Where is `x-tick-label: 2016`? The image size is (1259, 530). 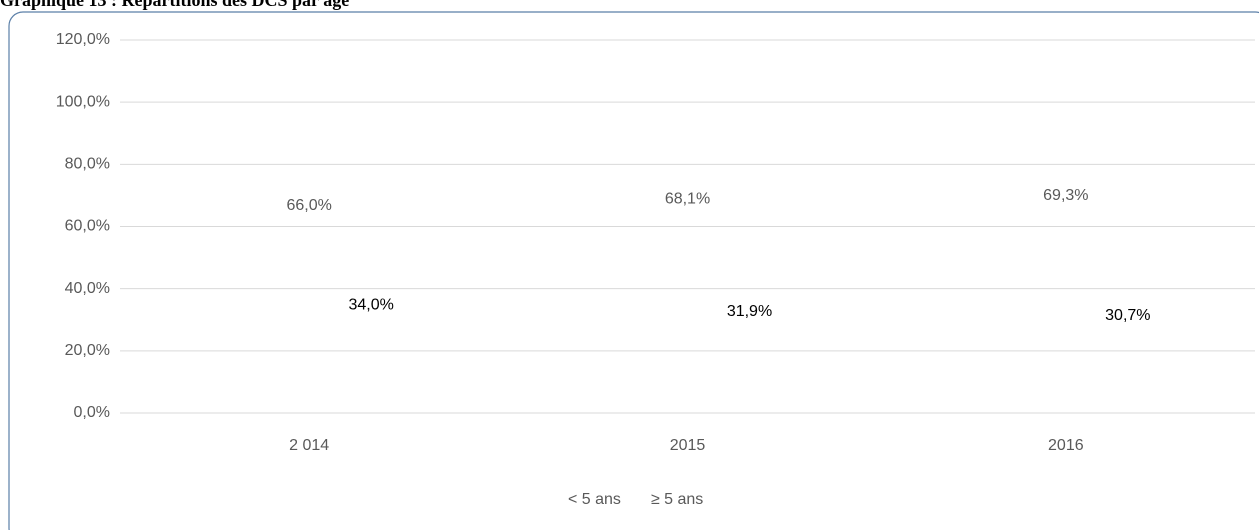 x-tick-label: 2016 is located at coordinates (1066, 445).